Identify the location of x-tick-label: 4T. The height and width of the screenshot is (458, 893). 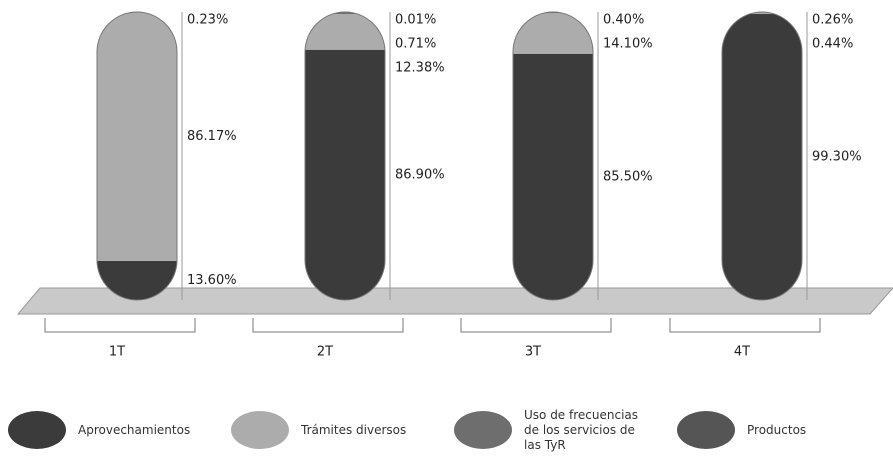
(742, 352).